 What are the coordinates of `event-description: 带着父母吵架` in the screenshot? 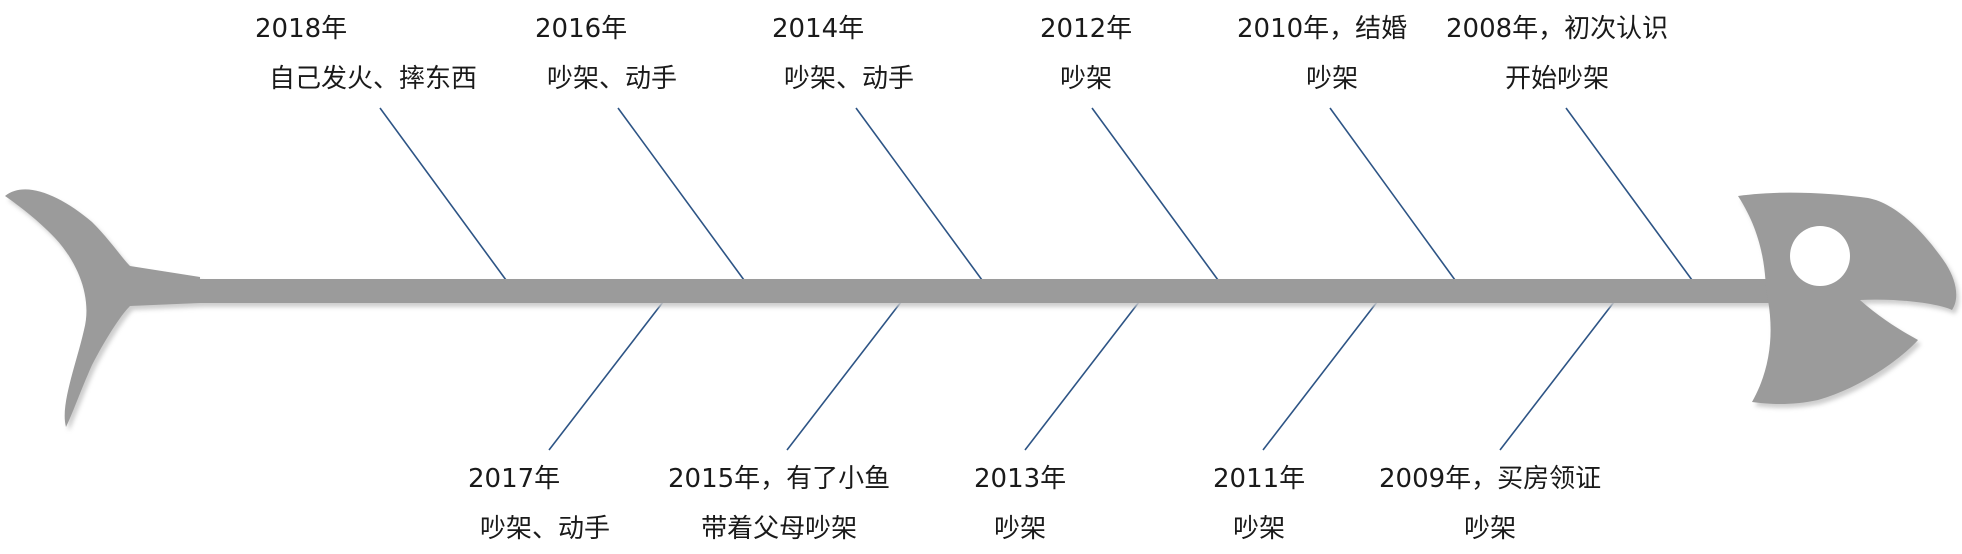 It's located at (779, 529).